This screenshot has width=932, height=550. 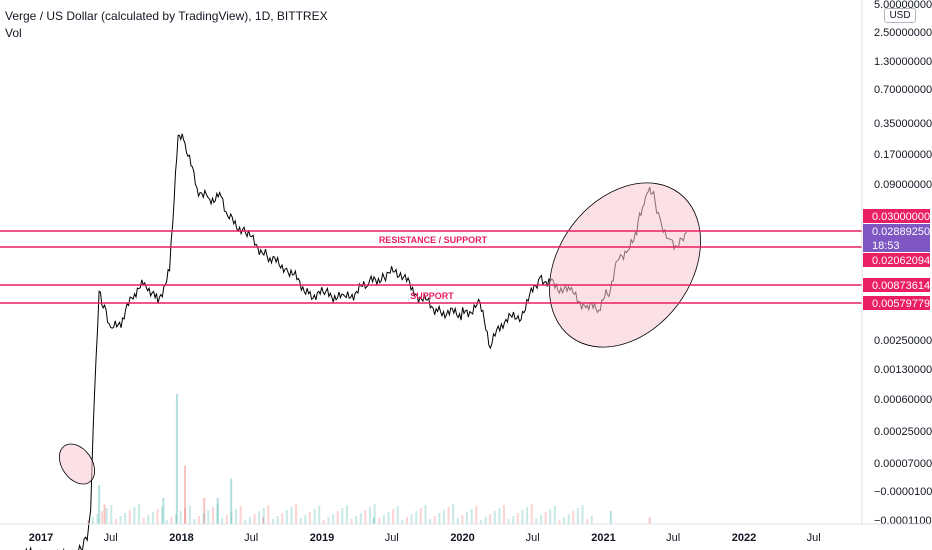 What do you see at coordinates (903, 33) in the screenshot?
I see `price-tick-label: 2.50000000` at bounding box center [903, 33].